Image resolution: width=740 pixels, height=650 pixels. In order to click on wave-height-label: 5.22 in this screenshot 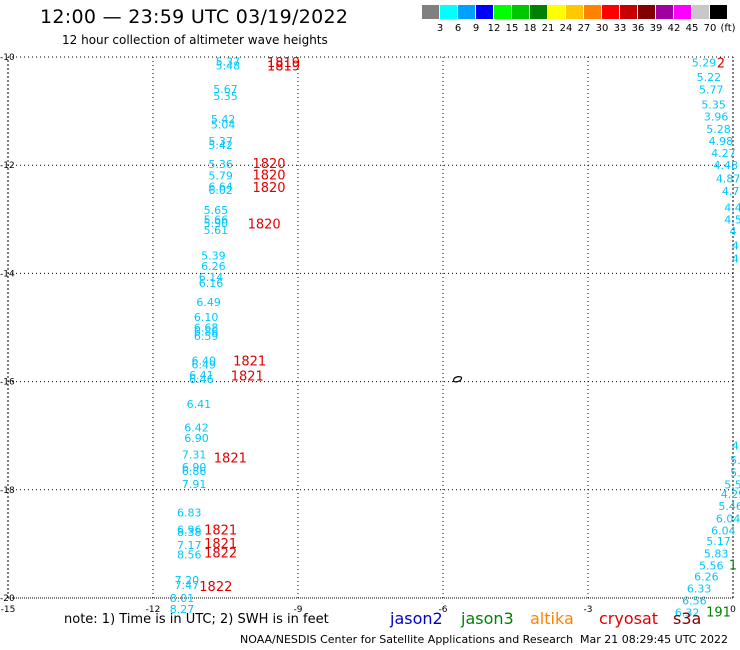, I will do `click(709, 77)`.